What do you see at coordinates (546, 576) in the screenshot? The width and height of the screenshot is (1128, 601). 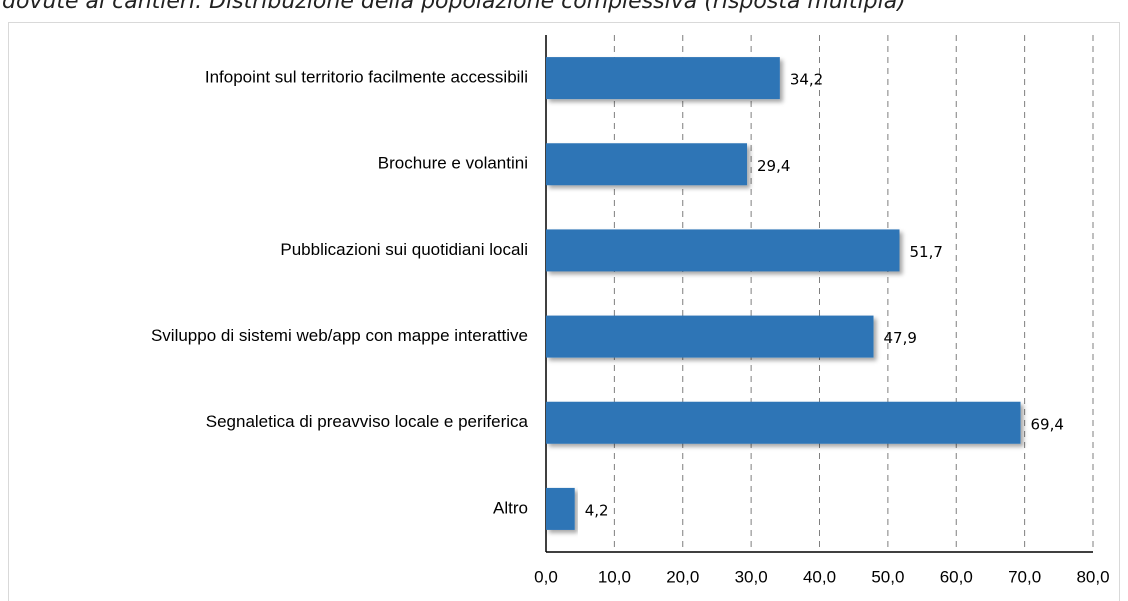 I see `x-tick-label: 0,0` at bounding box center [546, 576].